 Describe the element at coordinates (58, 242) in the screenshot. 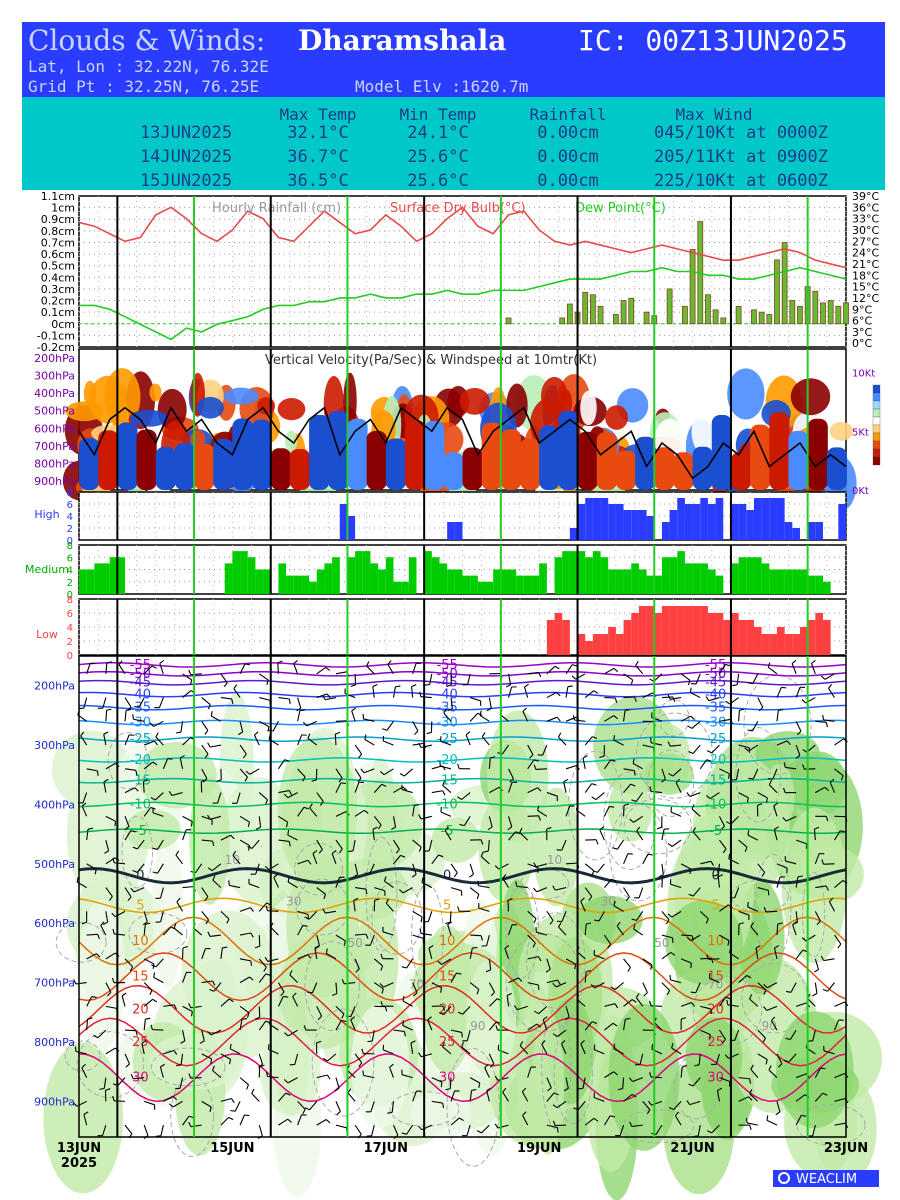

I see `rain-axis-label: 0.7cm` at that location.